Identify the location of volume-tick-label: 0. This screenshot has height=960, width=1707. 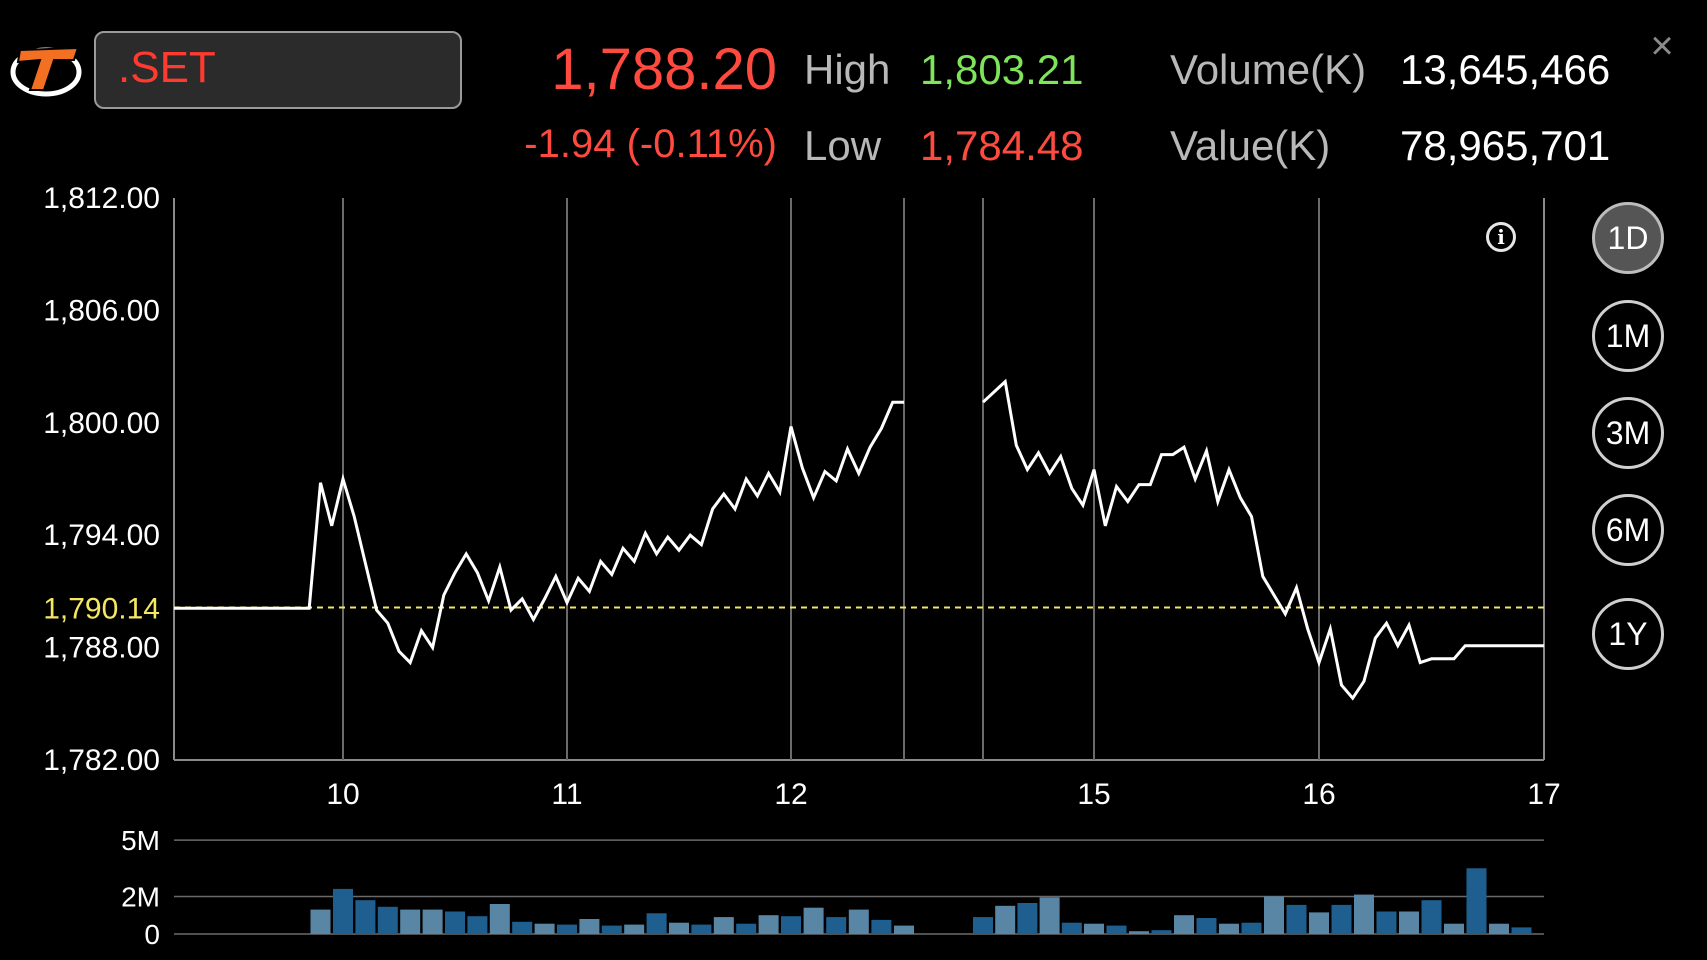
(152, 934).